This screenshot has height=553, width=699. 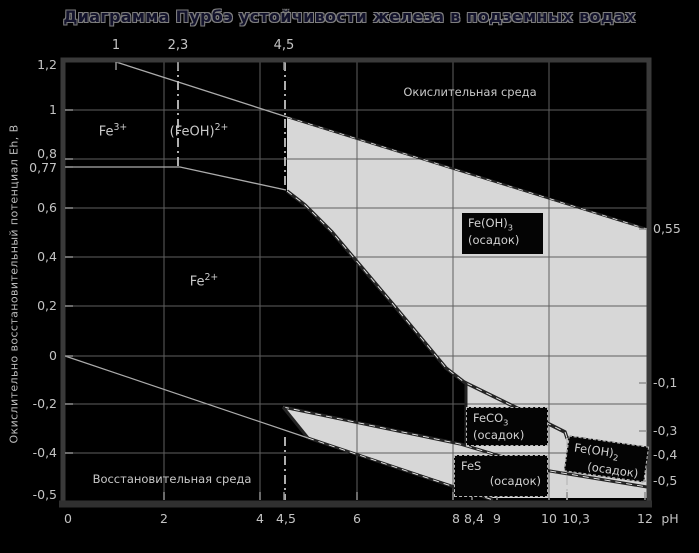 What do you see at coordinates (470, 92) in the screenshot?
I see `region-label-oxidizing: Окислительная среда` at bounding box center [470, 92].